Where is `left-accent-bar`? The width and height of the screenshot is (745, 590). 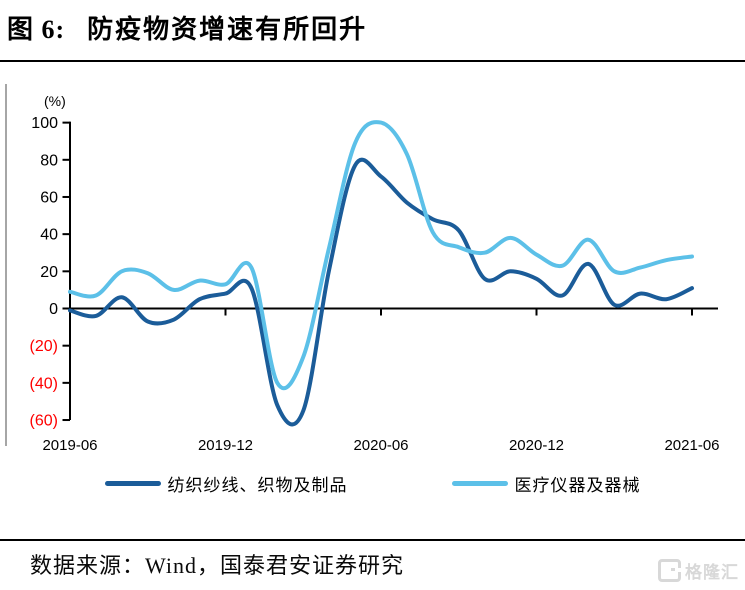
left-accent-bar is located at coordinates (6, 265).